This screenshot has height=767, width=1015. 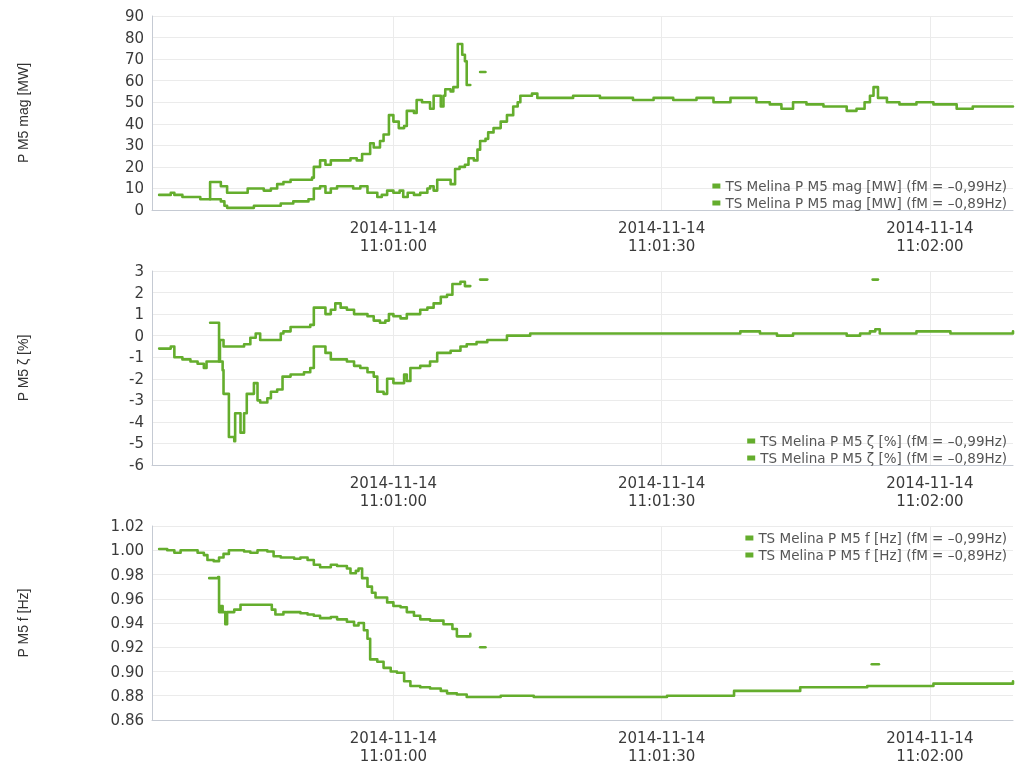 What do you see at coordinates (127, 550) in the screenshot?
I see `y-tick-label: 1.00` at bounding box center [127, 550].